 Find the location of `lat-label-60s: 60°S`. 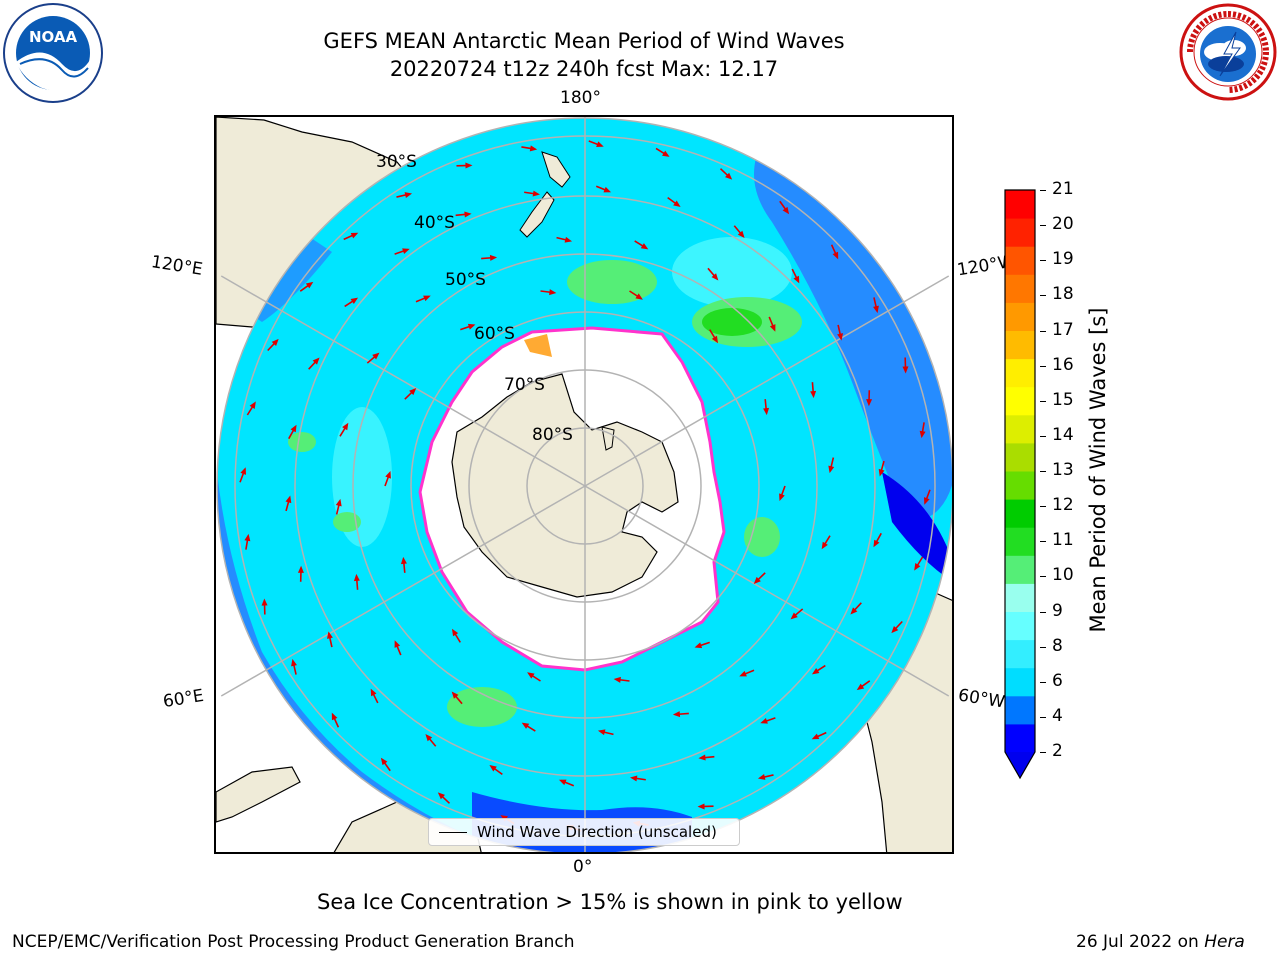

lat-label-60s: 60°S is located at coordinates (494, 334).